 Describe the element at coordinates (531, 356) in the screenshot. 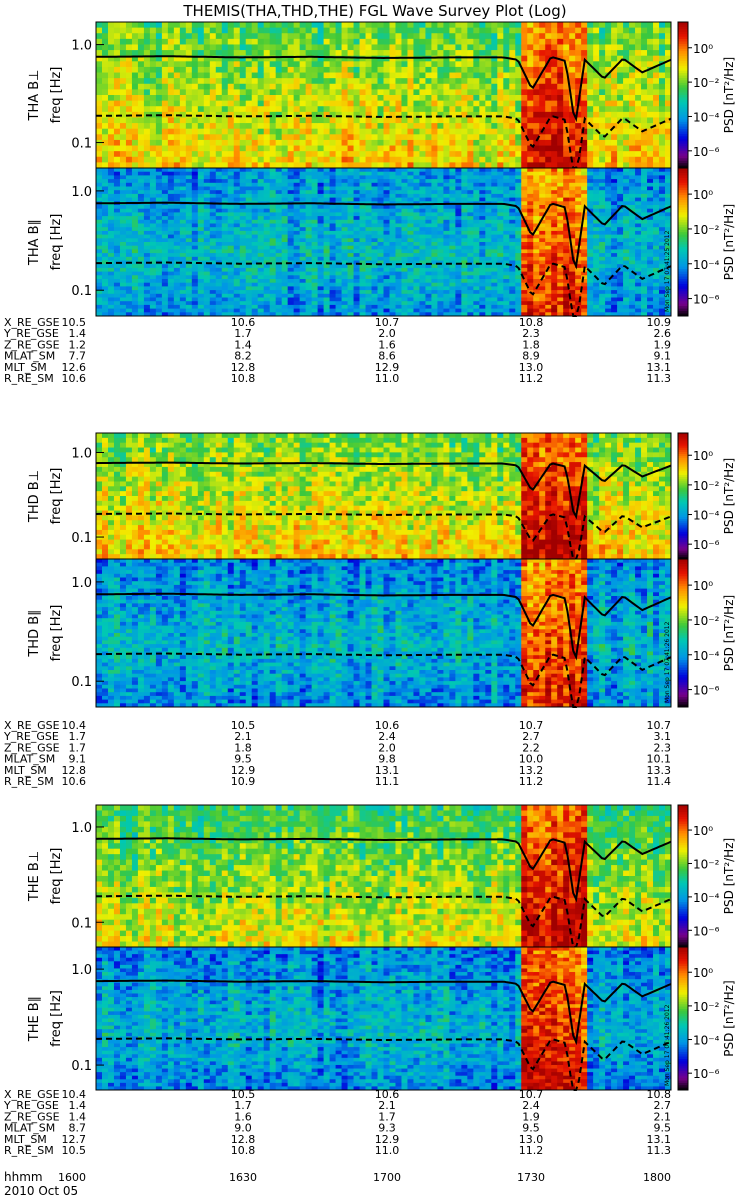

I see `ephemeris-value: 8.9` at that location.